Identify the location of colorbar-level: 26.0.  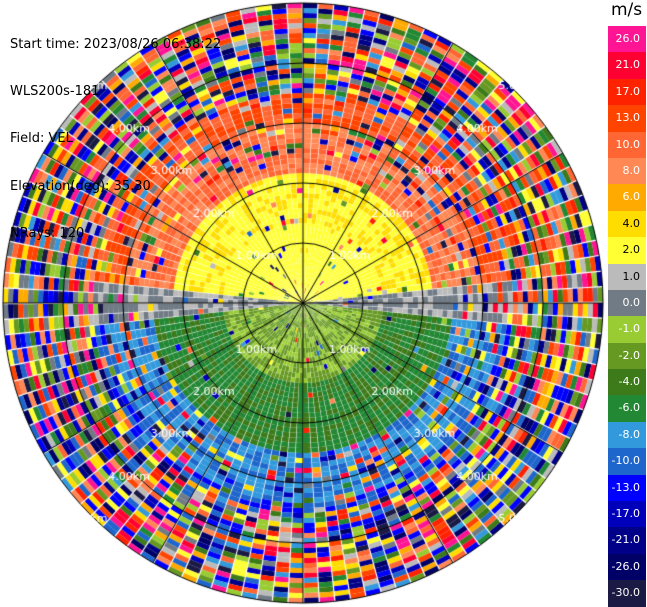
(627, 39).